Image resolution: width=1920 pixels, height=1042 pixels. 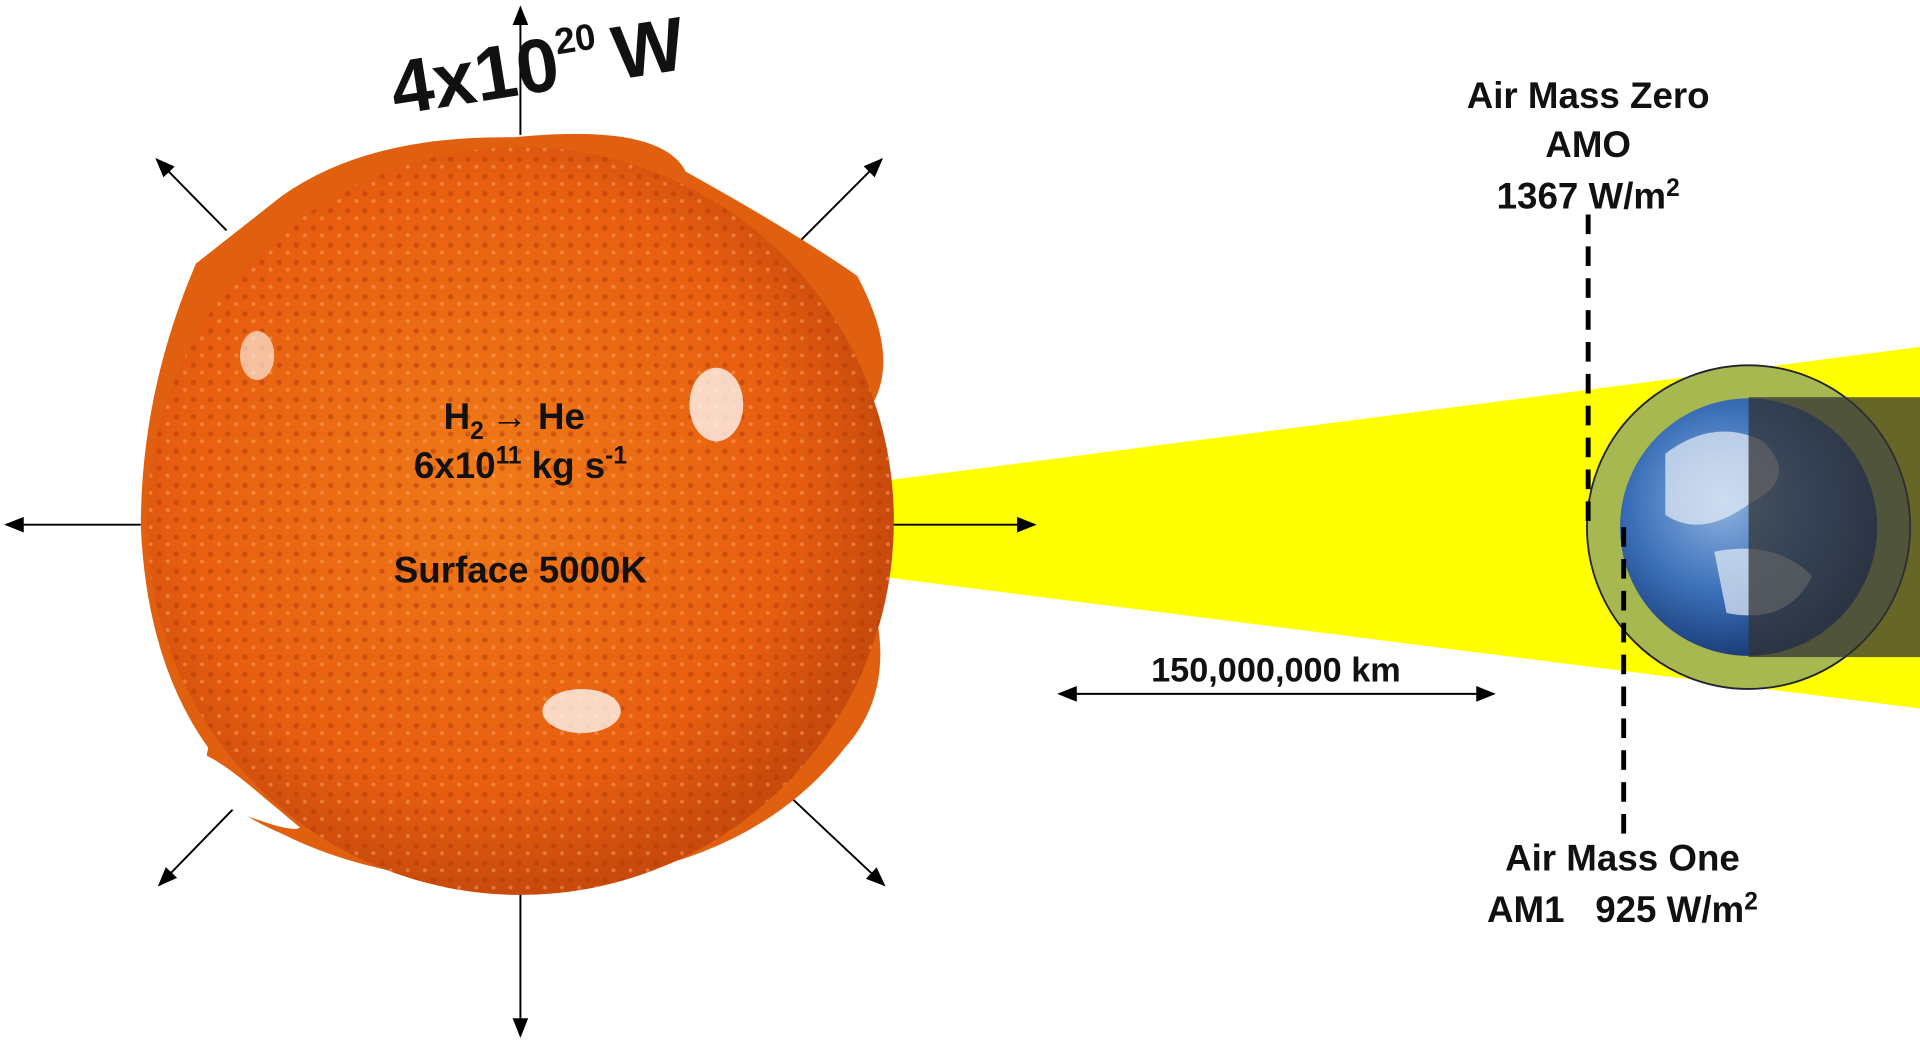 I want to click on am1-name: Air Mass One, so click(x=1622, y=857).